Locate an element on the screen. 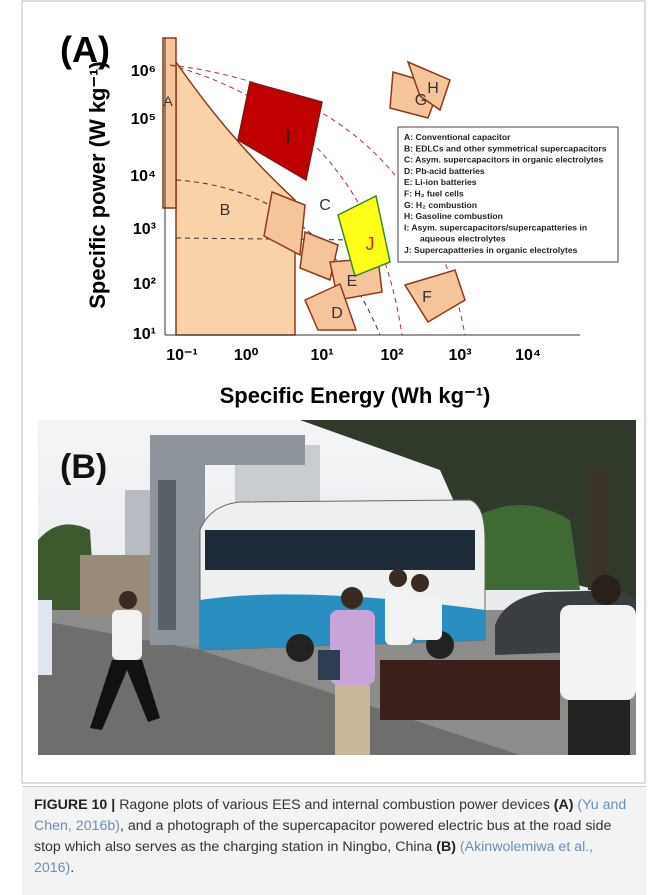 This screenshot has height=895, width=652. x-tick-label: 10³ is located at coordinates (459, 355).